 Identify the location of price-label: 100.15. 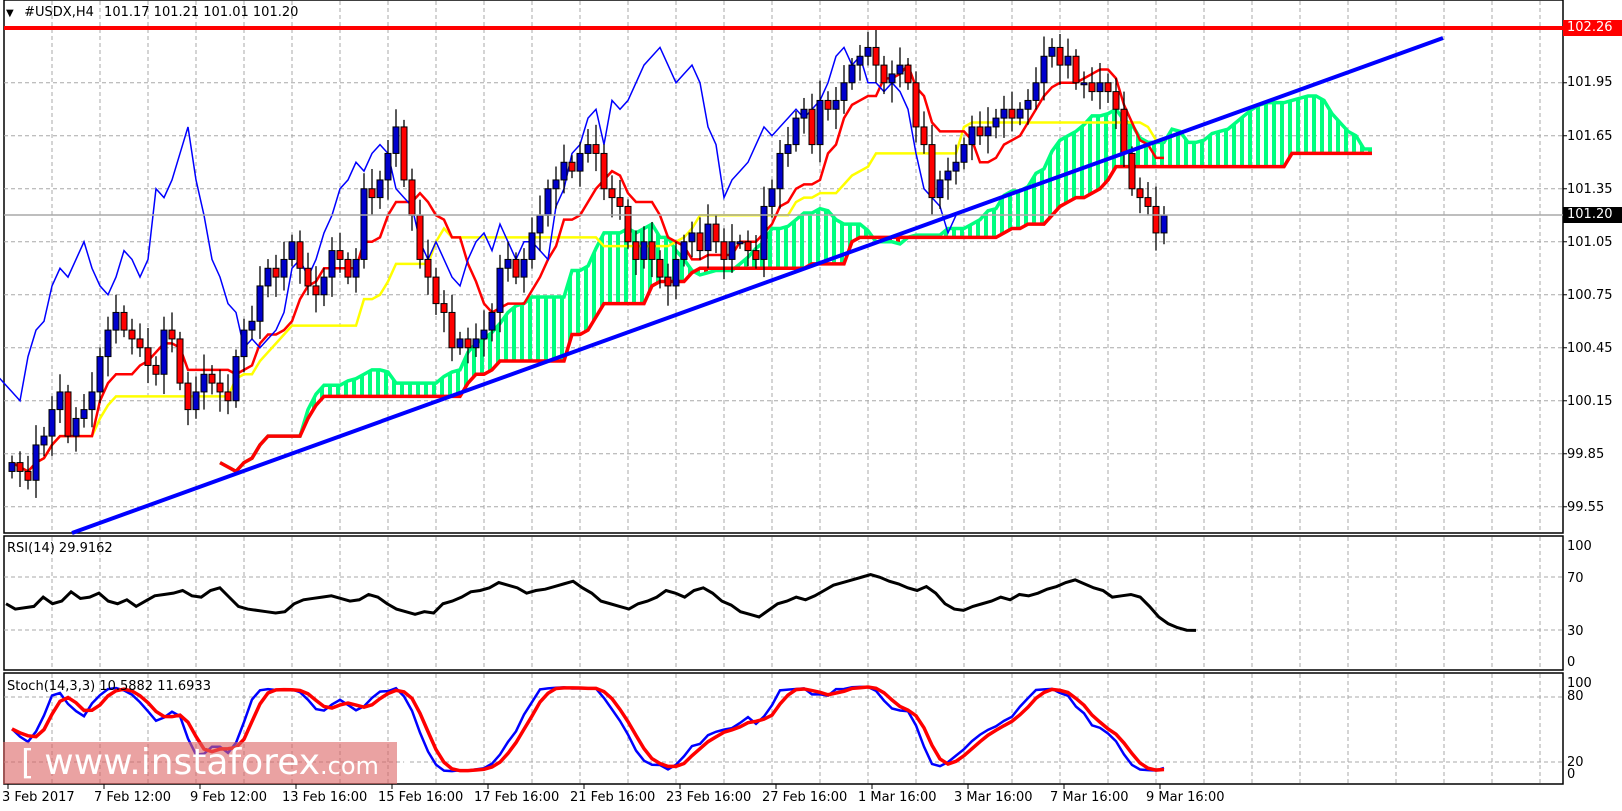
(1590, 401).